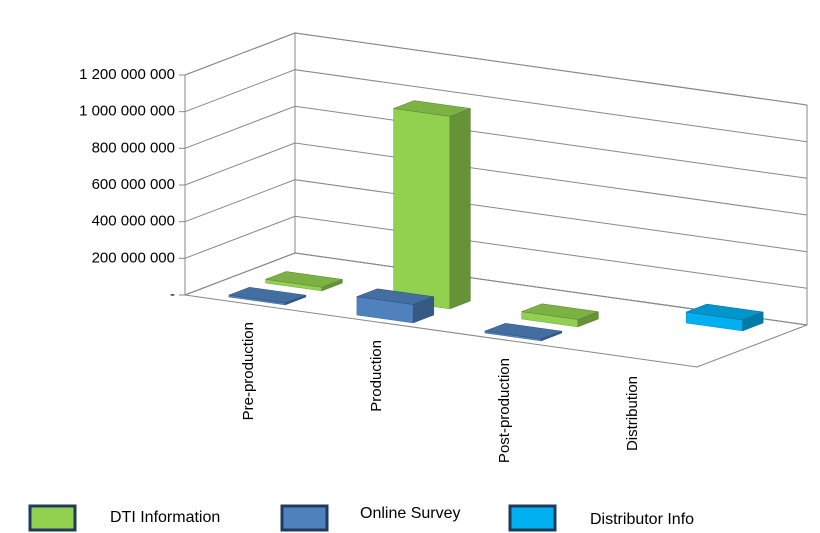  I want to click on legend-label: Online Survey, so click(410, 513).